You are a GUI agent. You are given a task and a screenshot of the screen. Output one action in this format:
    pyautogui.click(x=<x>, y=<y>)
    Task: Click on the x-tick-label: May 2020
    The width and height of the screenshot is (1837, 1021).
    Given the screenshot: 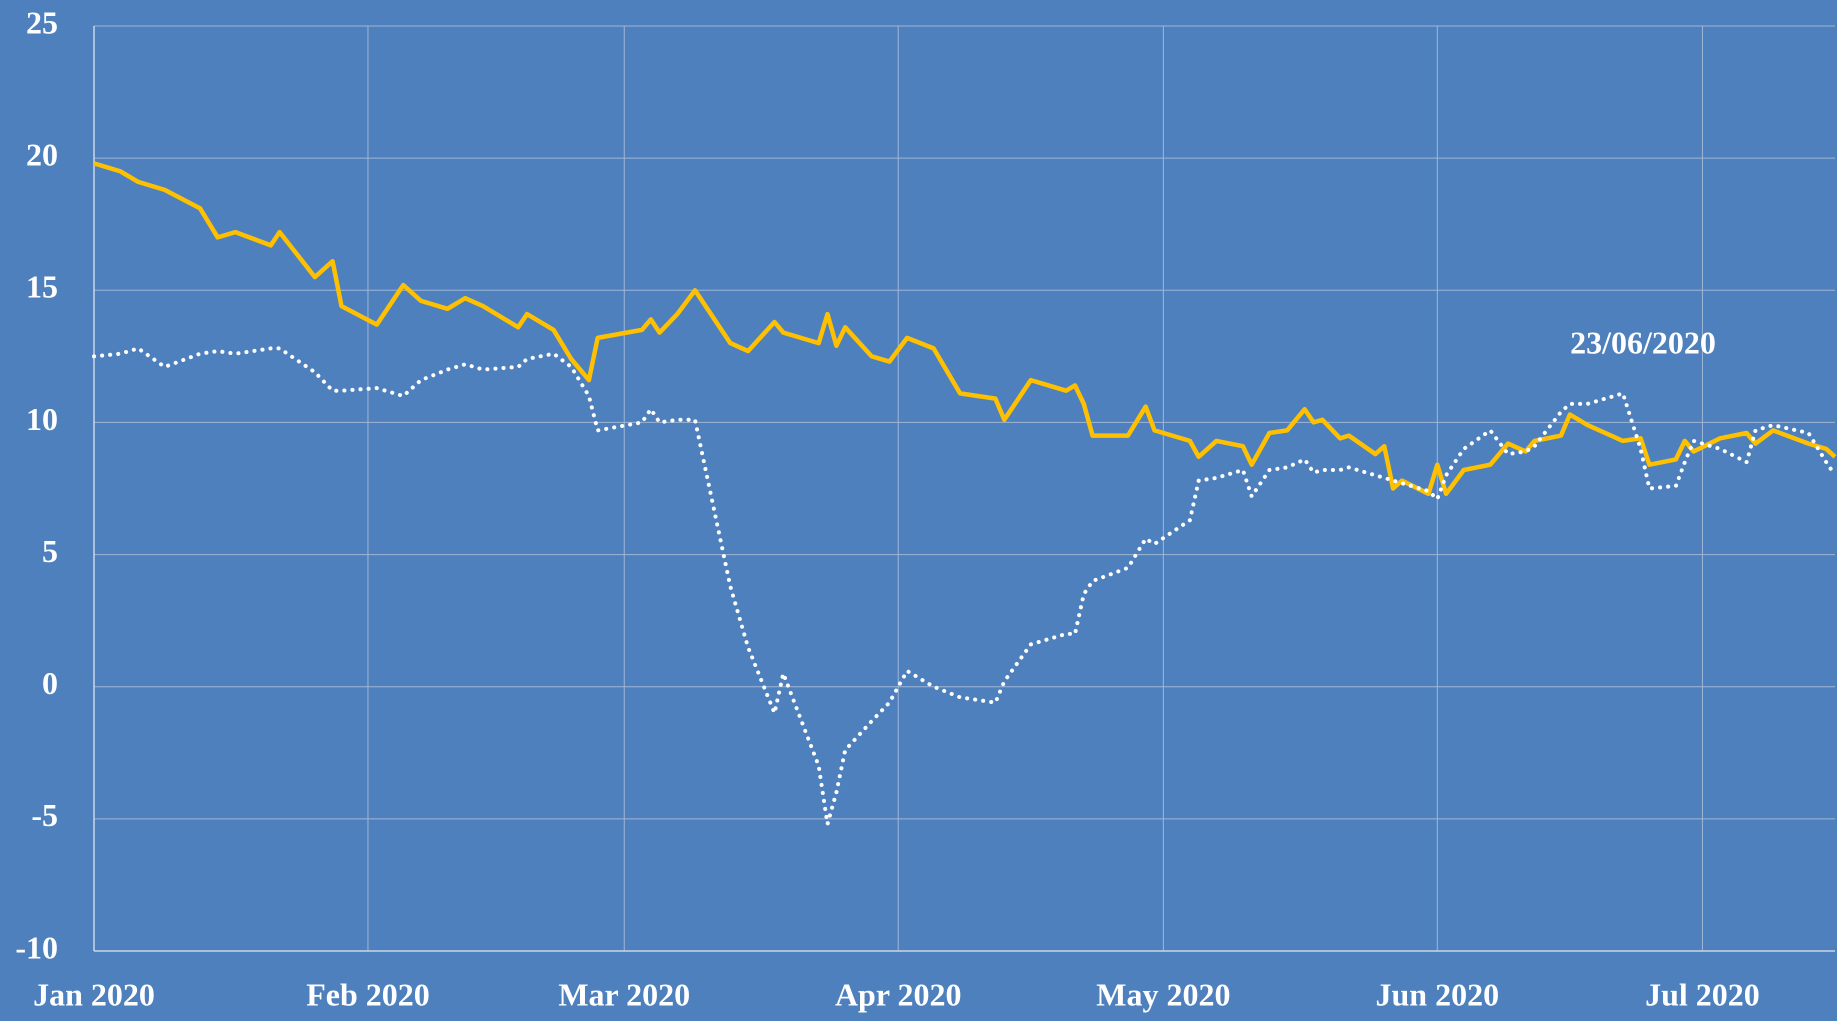 What is the action you would take?
    pyautogui.click(x=1163, y=994)
    